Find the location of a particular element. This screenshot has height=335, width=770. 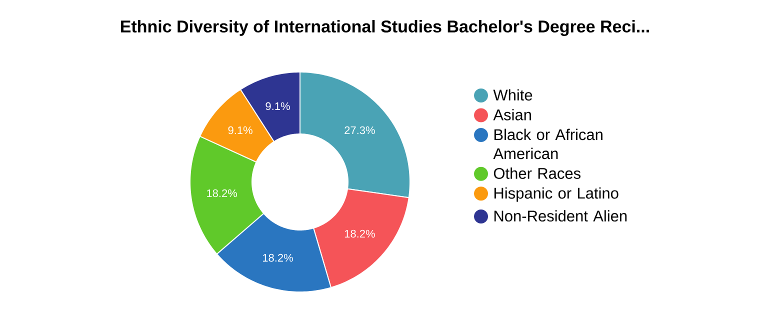

legend-label: Hispanic or Latino is located at coordinates (556, 194).